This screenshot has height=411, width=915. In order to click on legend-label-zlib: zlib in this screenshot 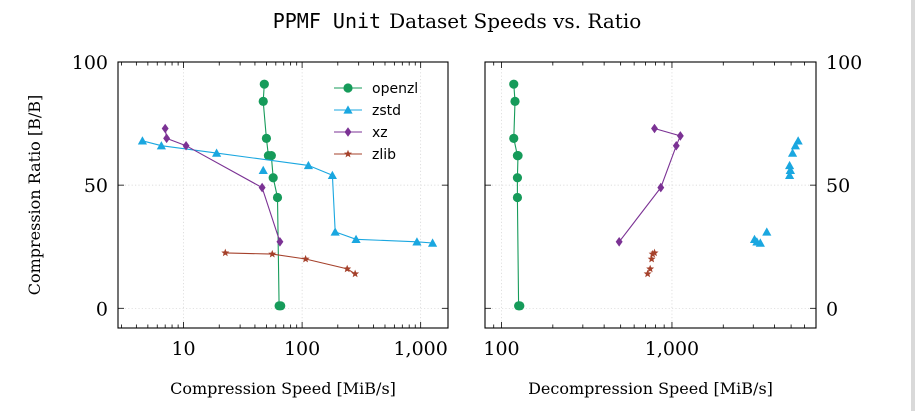, I will do `click(384, 155)`.